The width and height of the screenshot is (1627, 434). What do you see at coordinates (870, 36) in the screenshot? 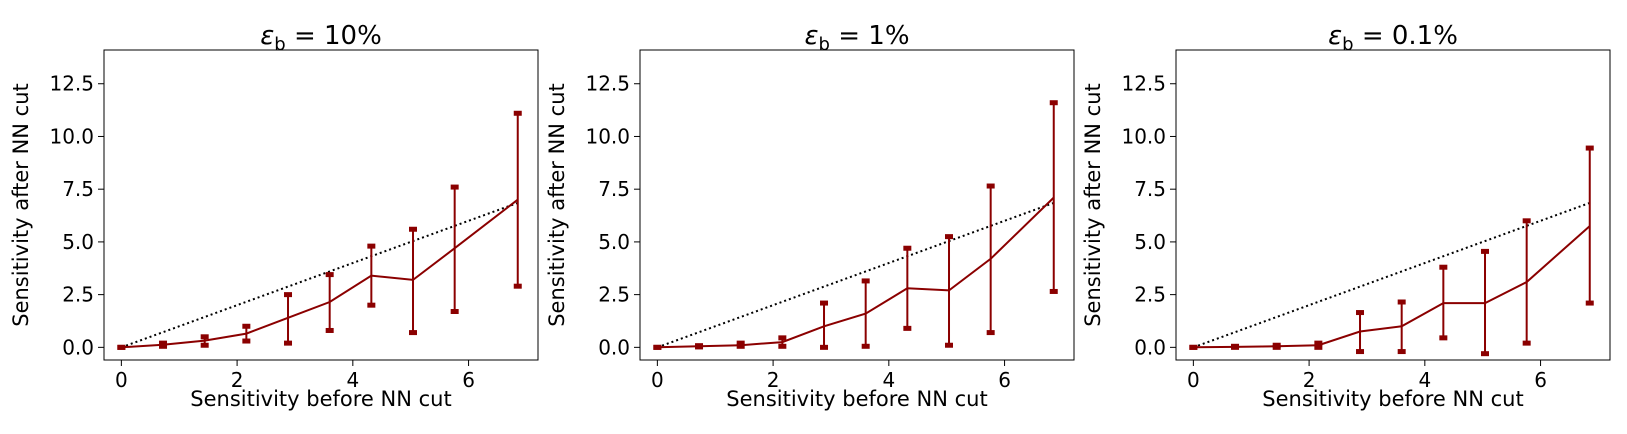
I see `title-value: = 1%` at bounding box center [870, 36].